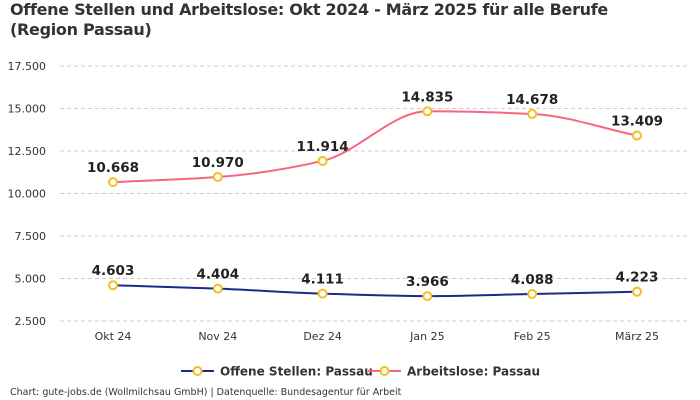 Image resolution: width=700 pixels, height=400 pixels. Describe the element at coordinates (427, 97) in the screenshot. I see `data-label: 14.835` at that location.